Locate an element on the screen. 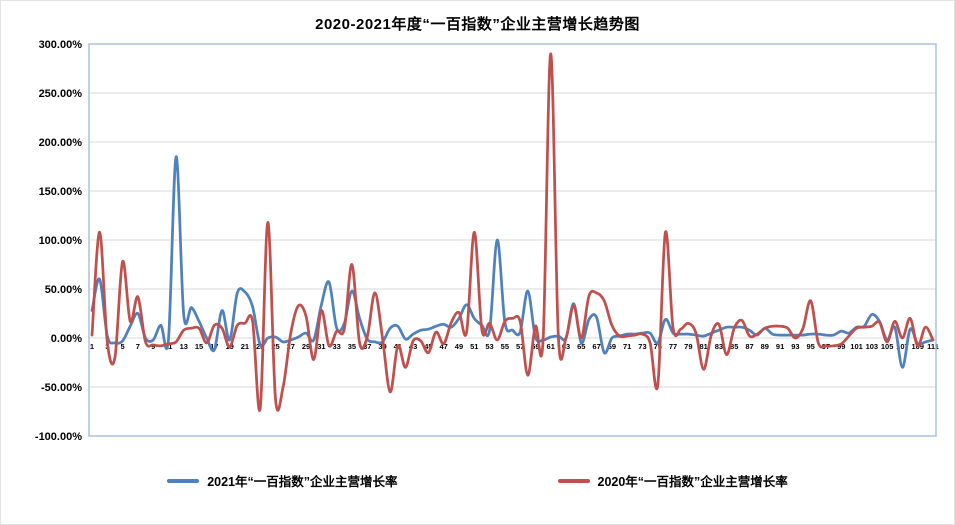 The width and height of the screenshot is (955, 525). legend-label-2021: 2021年“一百指数”企业主营增长率 is located at coordinates (302, 482).